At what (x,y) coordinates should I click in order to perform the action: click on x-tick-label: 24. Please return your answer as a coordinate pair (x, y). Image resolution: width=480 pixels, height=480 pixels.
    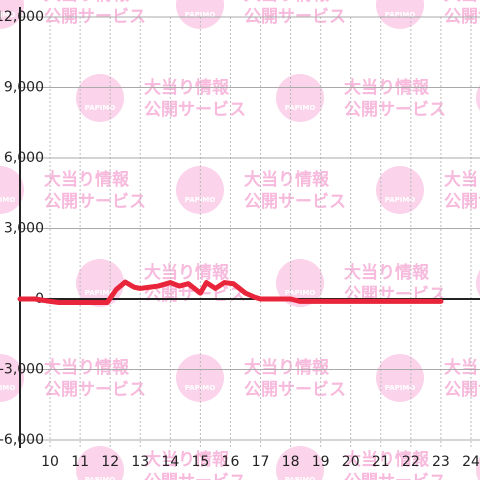
    Looking at the image, I should click on (471, 462).